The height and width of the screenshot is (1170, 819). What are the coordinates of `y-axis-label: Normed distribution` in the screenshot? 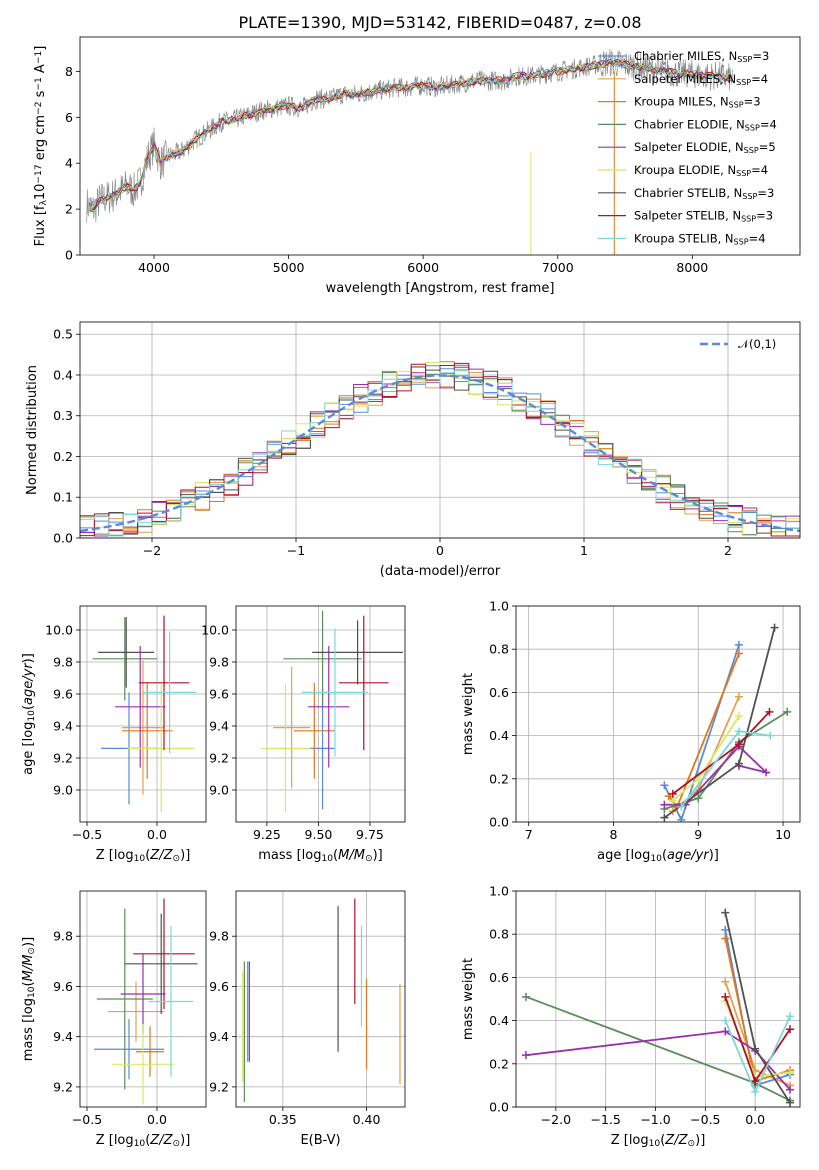 It's located at (32, 430).